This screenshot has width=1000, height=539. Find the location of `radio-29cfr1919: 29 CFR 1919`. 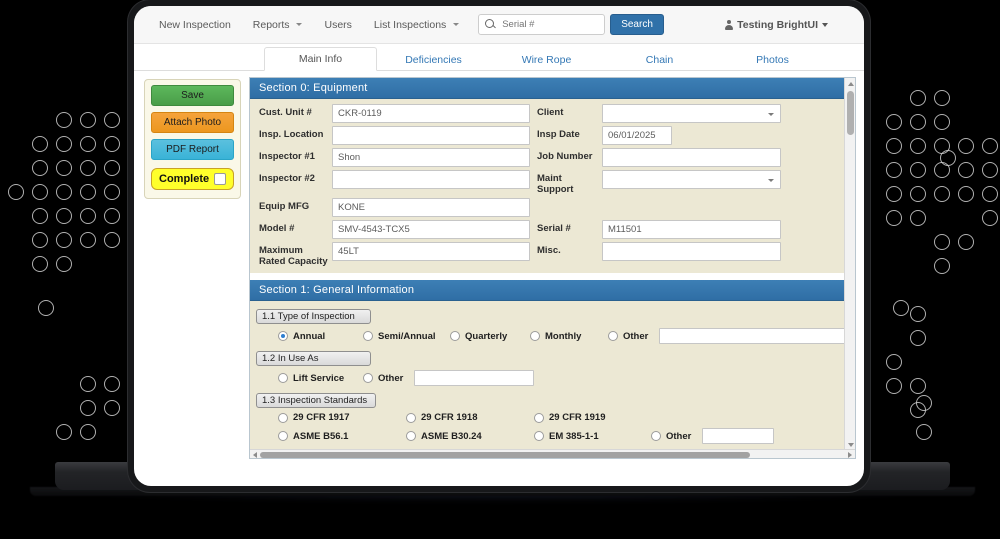

radio-29cfr1919: 29 CFR 1919 is located at coordinates (570, 417).